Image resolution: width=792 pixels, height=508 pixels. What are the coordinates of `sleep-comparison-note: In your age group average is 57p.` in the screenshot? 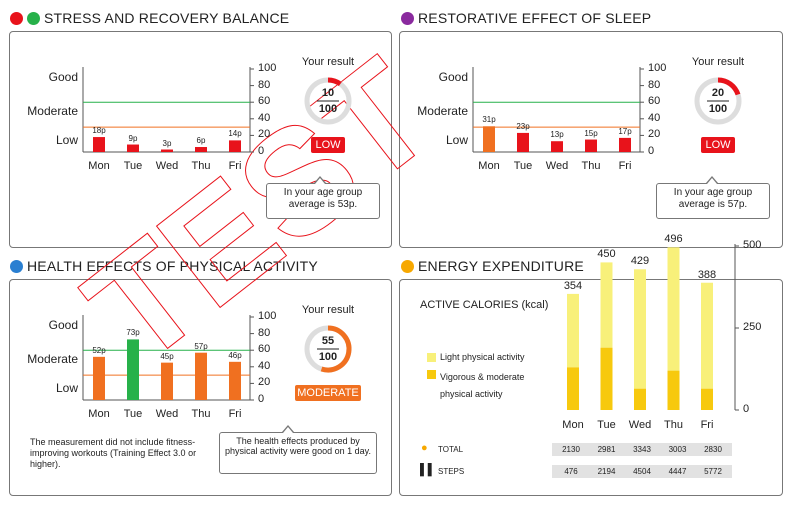 It's located at (713, 201).